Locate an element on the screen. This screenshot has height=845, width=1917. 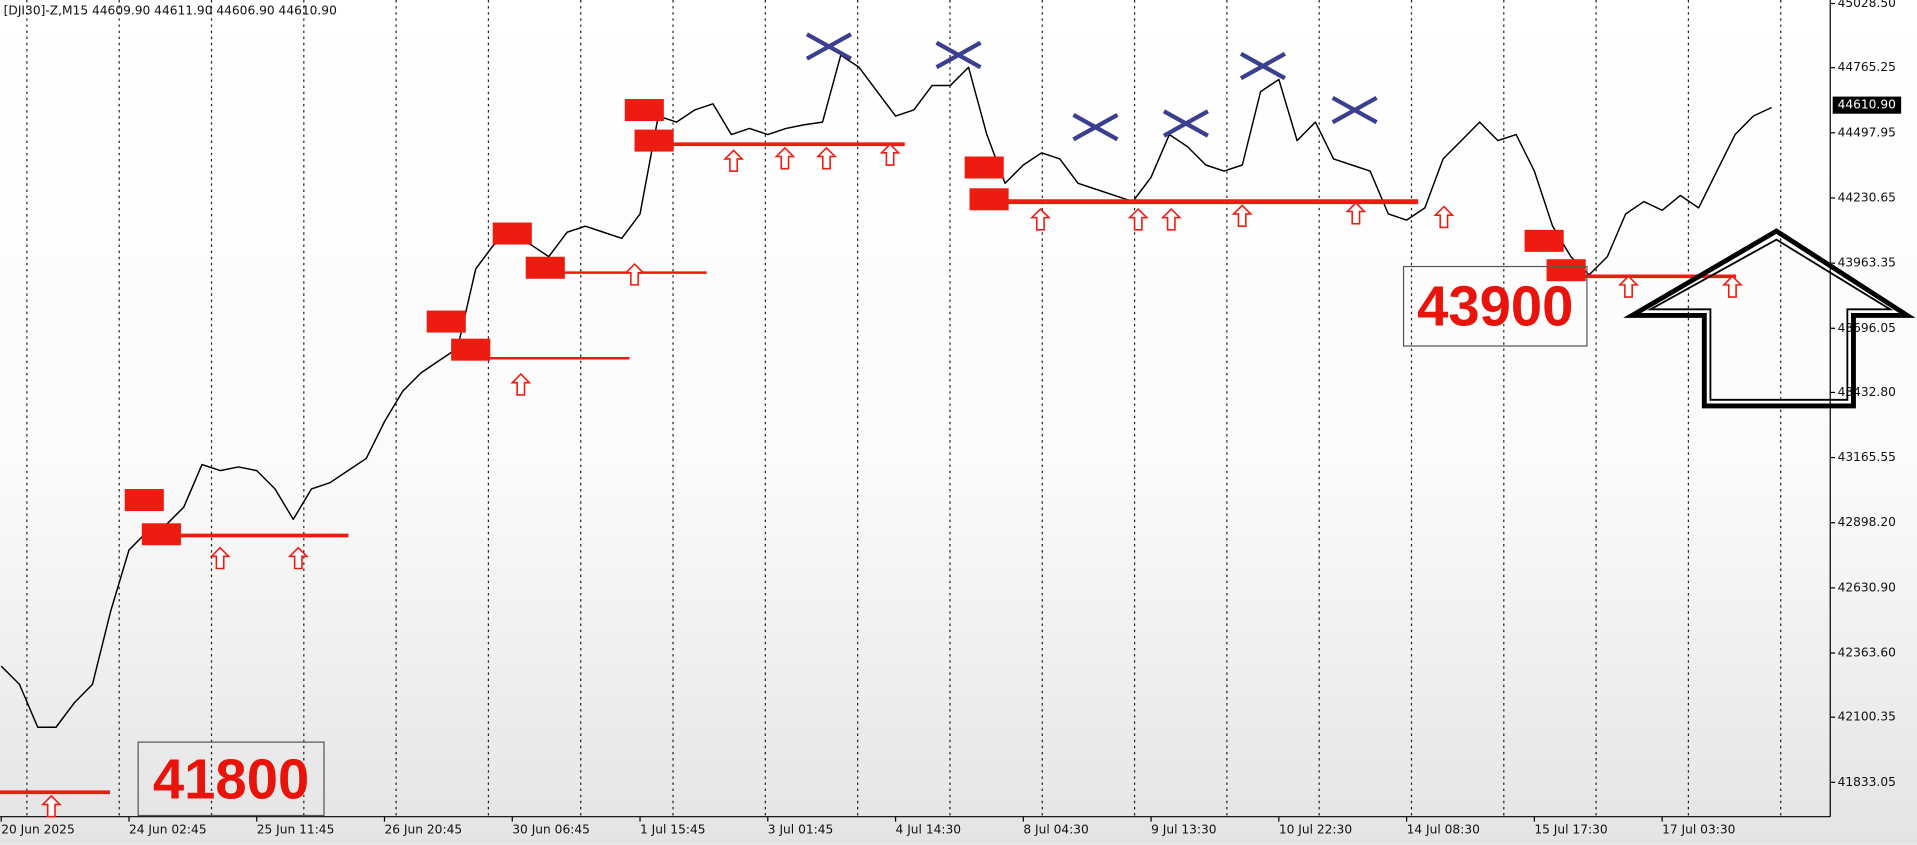
y-tick-label: 43165.55 is located at coordinates (1867, 457).